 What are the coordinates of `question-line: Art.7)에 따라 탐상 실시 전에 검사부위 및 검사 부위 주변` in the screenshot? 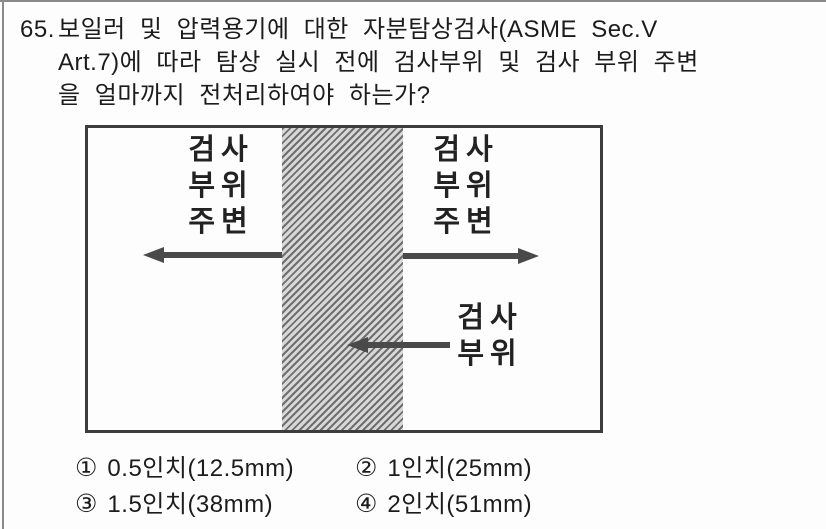 It's located at (378, 62).